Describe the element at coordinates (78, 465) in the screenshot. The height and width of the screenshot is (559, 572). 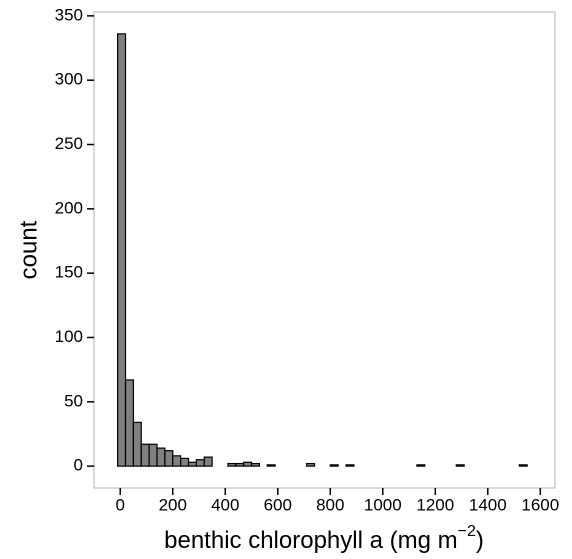
I see `y-tick-label: 0` at that location.